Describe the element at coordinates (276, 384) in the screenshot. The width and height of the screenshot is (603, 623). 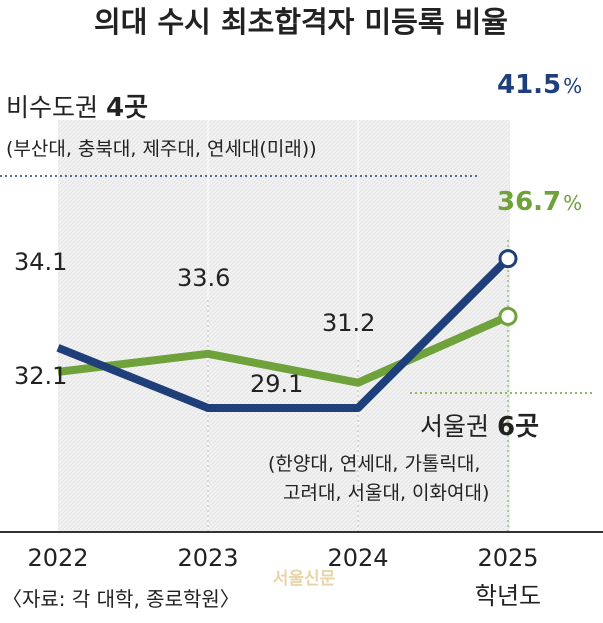
I see `data-label: 29.1` at that location.